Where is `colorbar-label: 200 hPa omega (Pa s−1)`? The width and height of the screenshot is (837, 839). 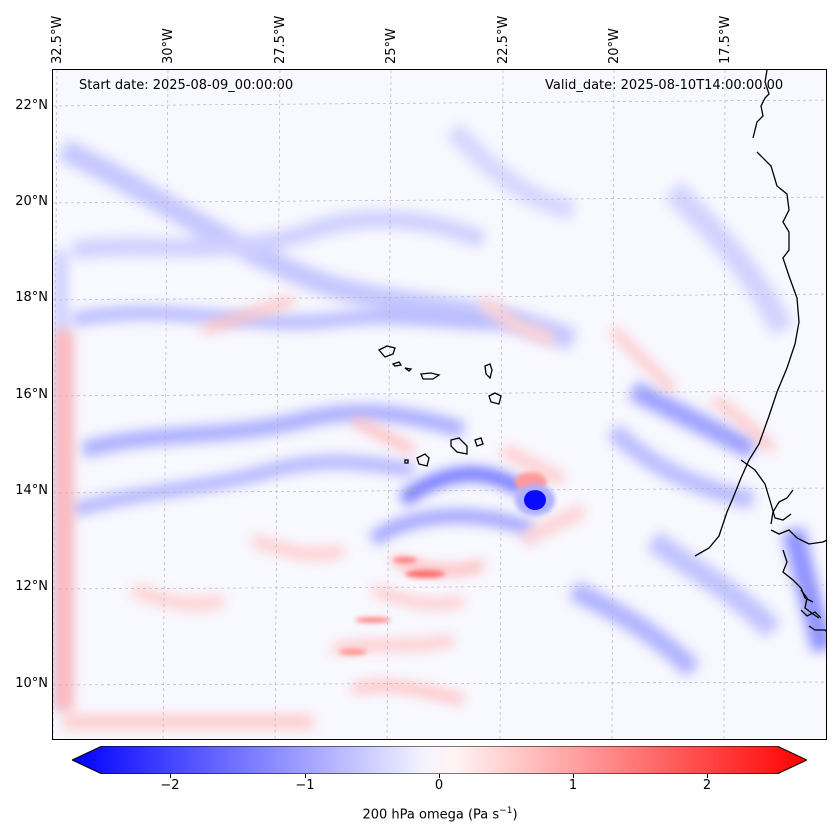 colorbar-label: 200 hPa omega (Pa s−1) is located at coordinates (440, 814).